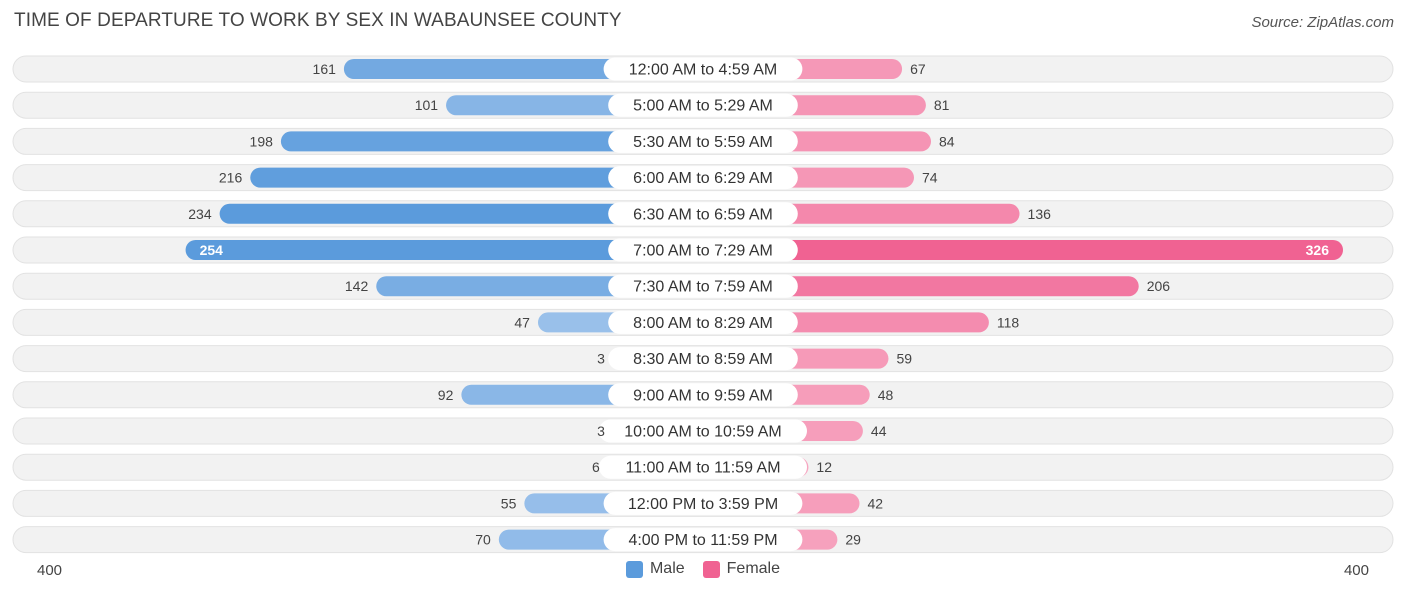 This screenshot has height=595, width=1406. I want to click on category-label: 7:00 AM to 7:29 AM, so click(703, 251).